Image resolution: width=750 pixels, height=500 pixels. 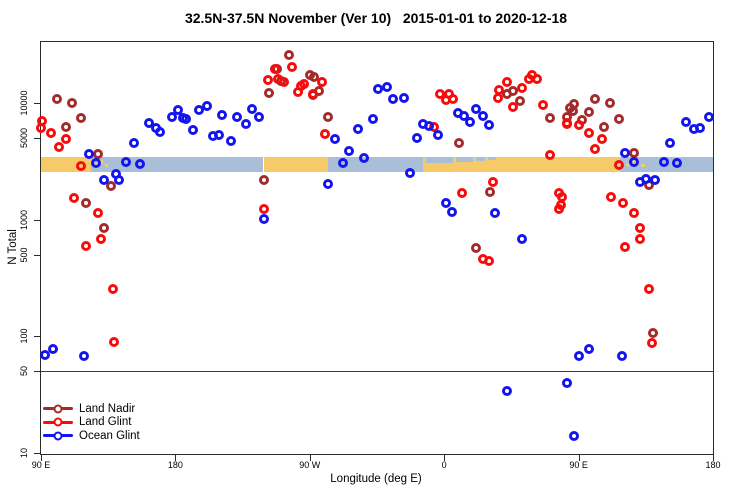 What do you see at coordinates (375, 164) in the screenshot?
I see `map-band-segment-ocean` at bounding box center [375, 164].